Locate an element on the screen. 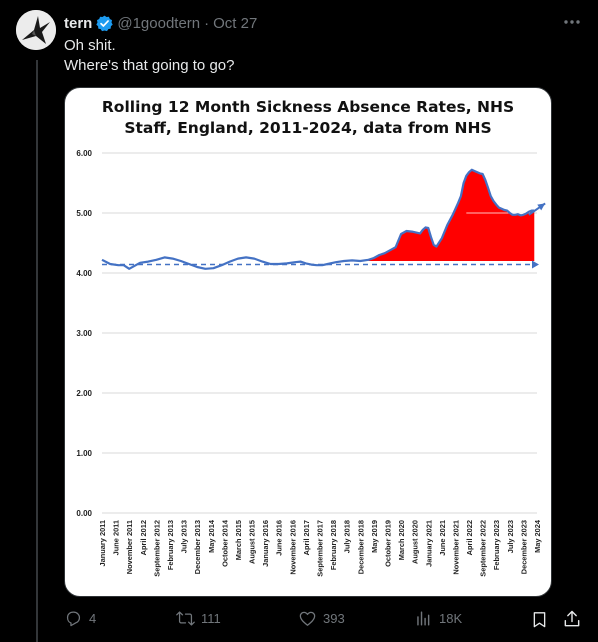 This screenshot has height=642, width=598. x-tick-label: April 2022 is located at coordinates (469, 537).